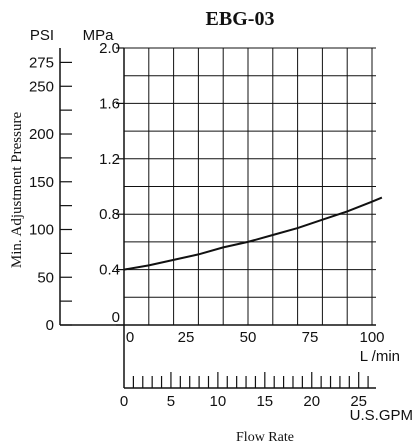 This screenshot has width=418, height=447. I want to click on pressure-curve, so click(253, 233).